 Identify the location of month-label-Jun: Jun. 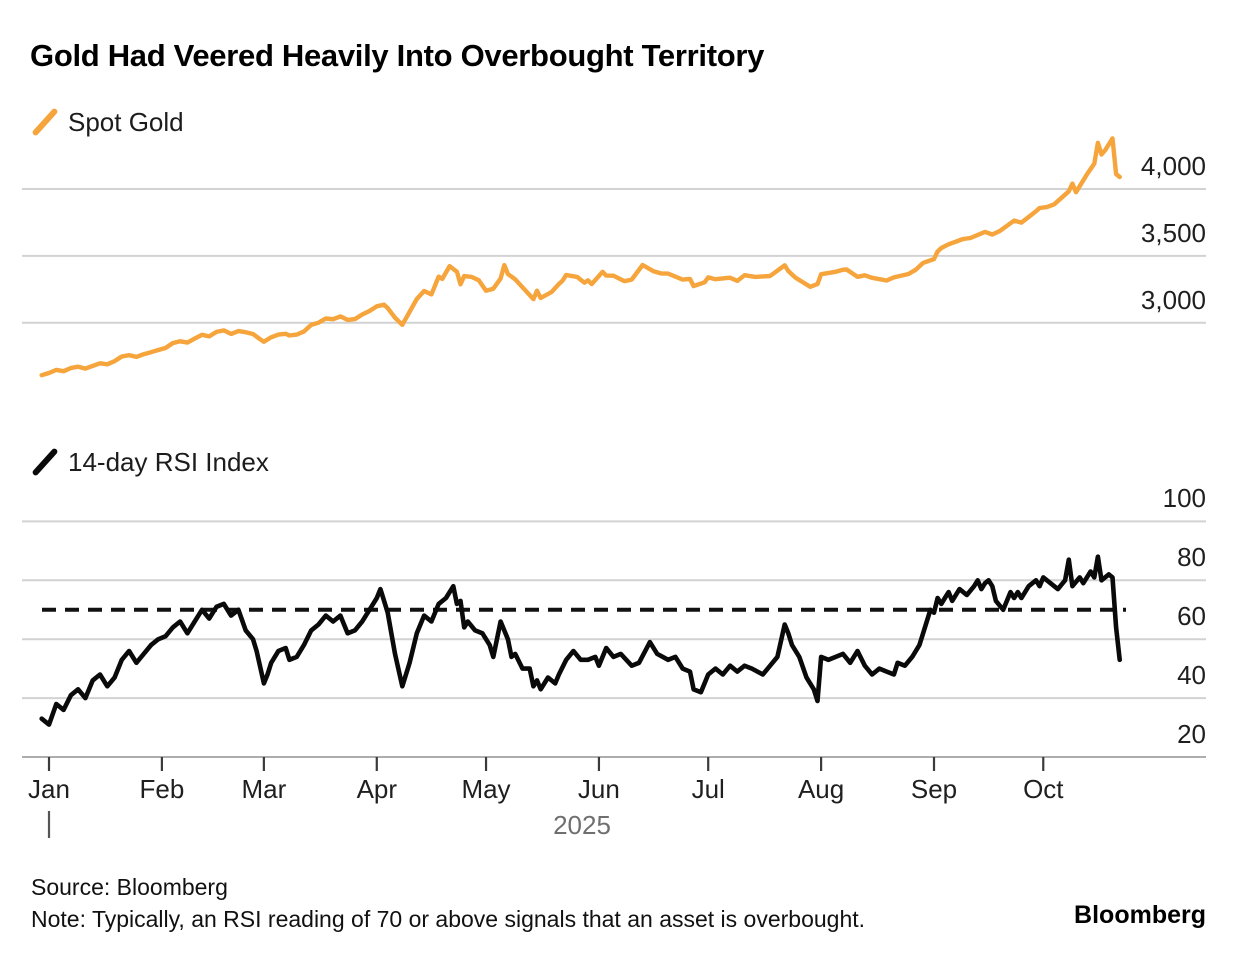
(598, 789).